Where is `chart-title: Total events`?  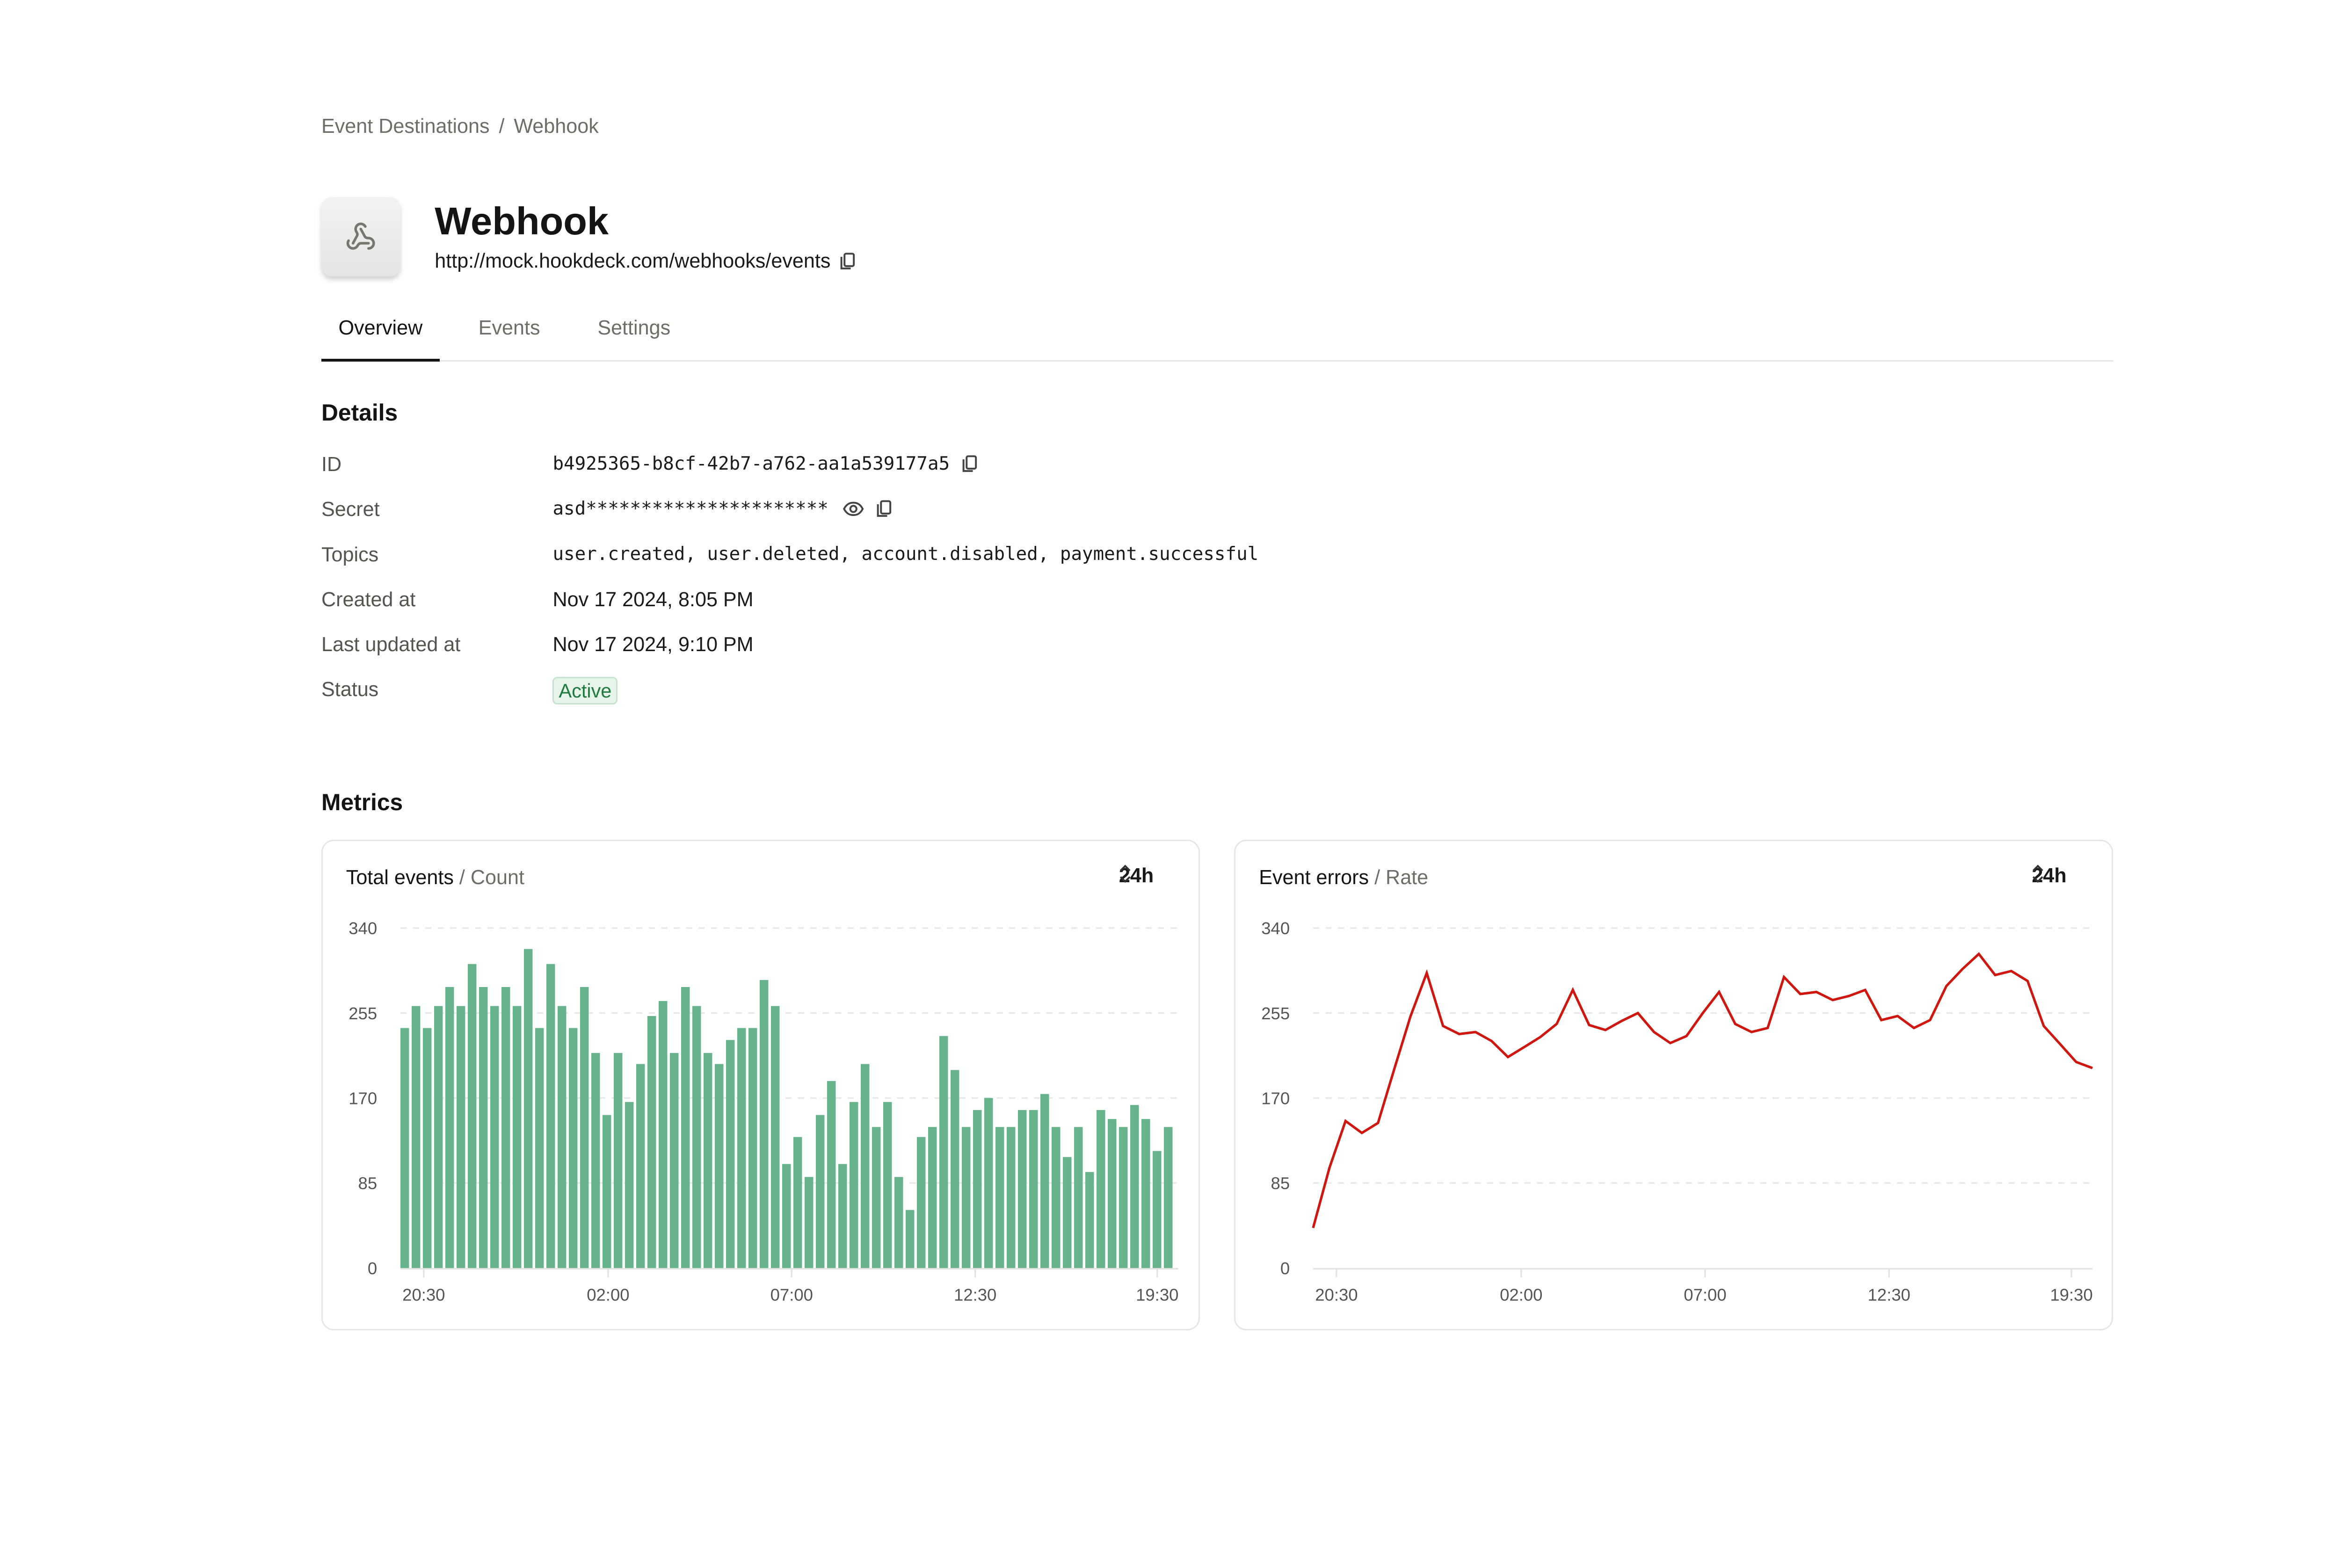 chart-title: Total events is located at coordinates (400, 878).